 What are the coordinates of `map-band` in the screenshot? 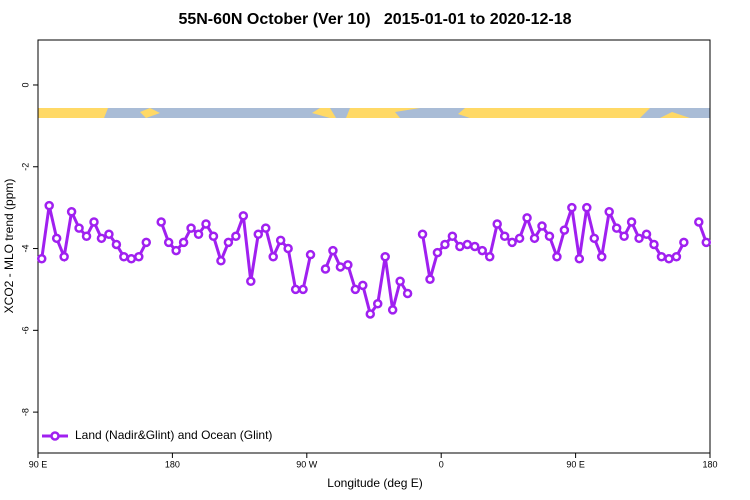 It's located at (374, 113).